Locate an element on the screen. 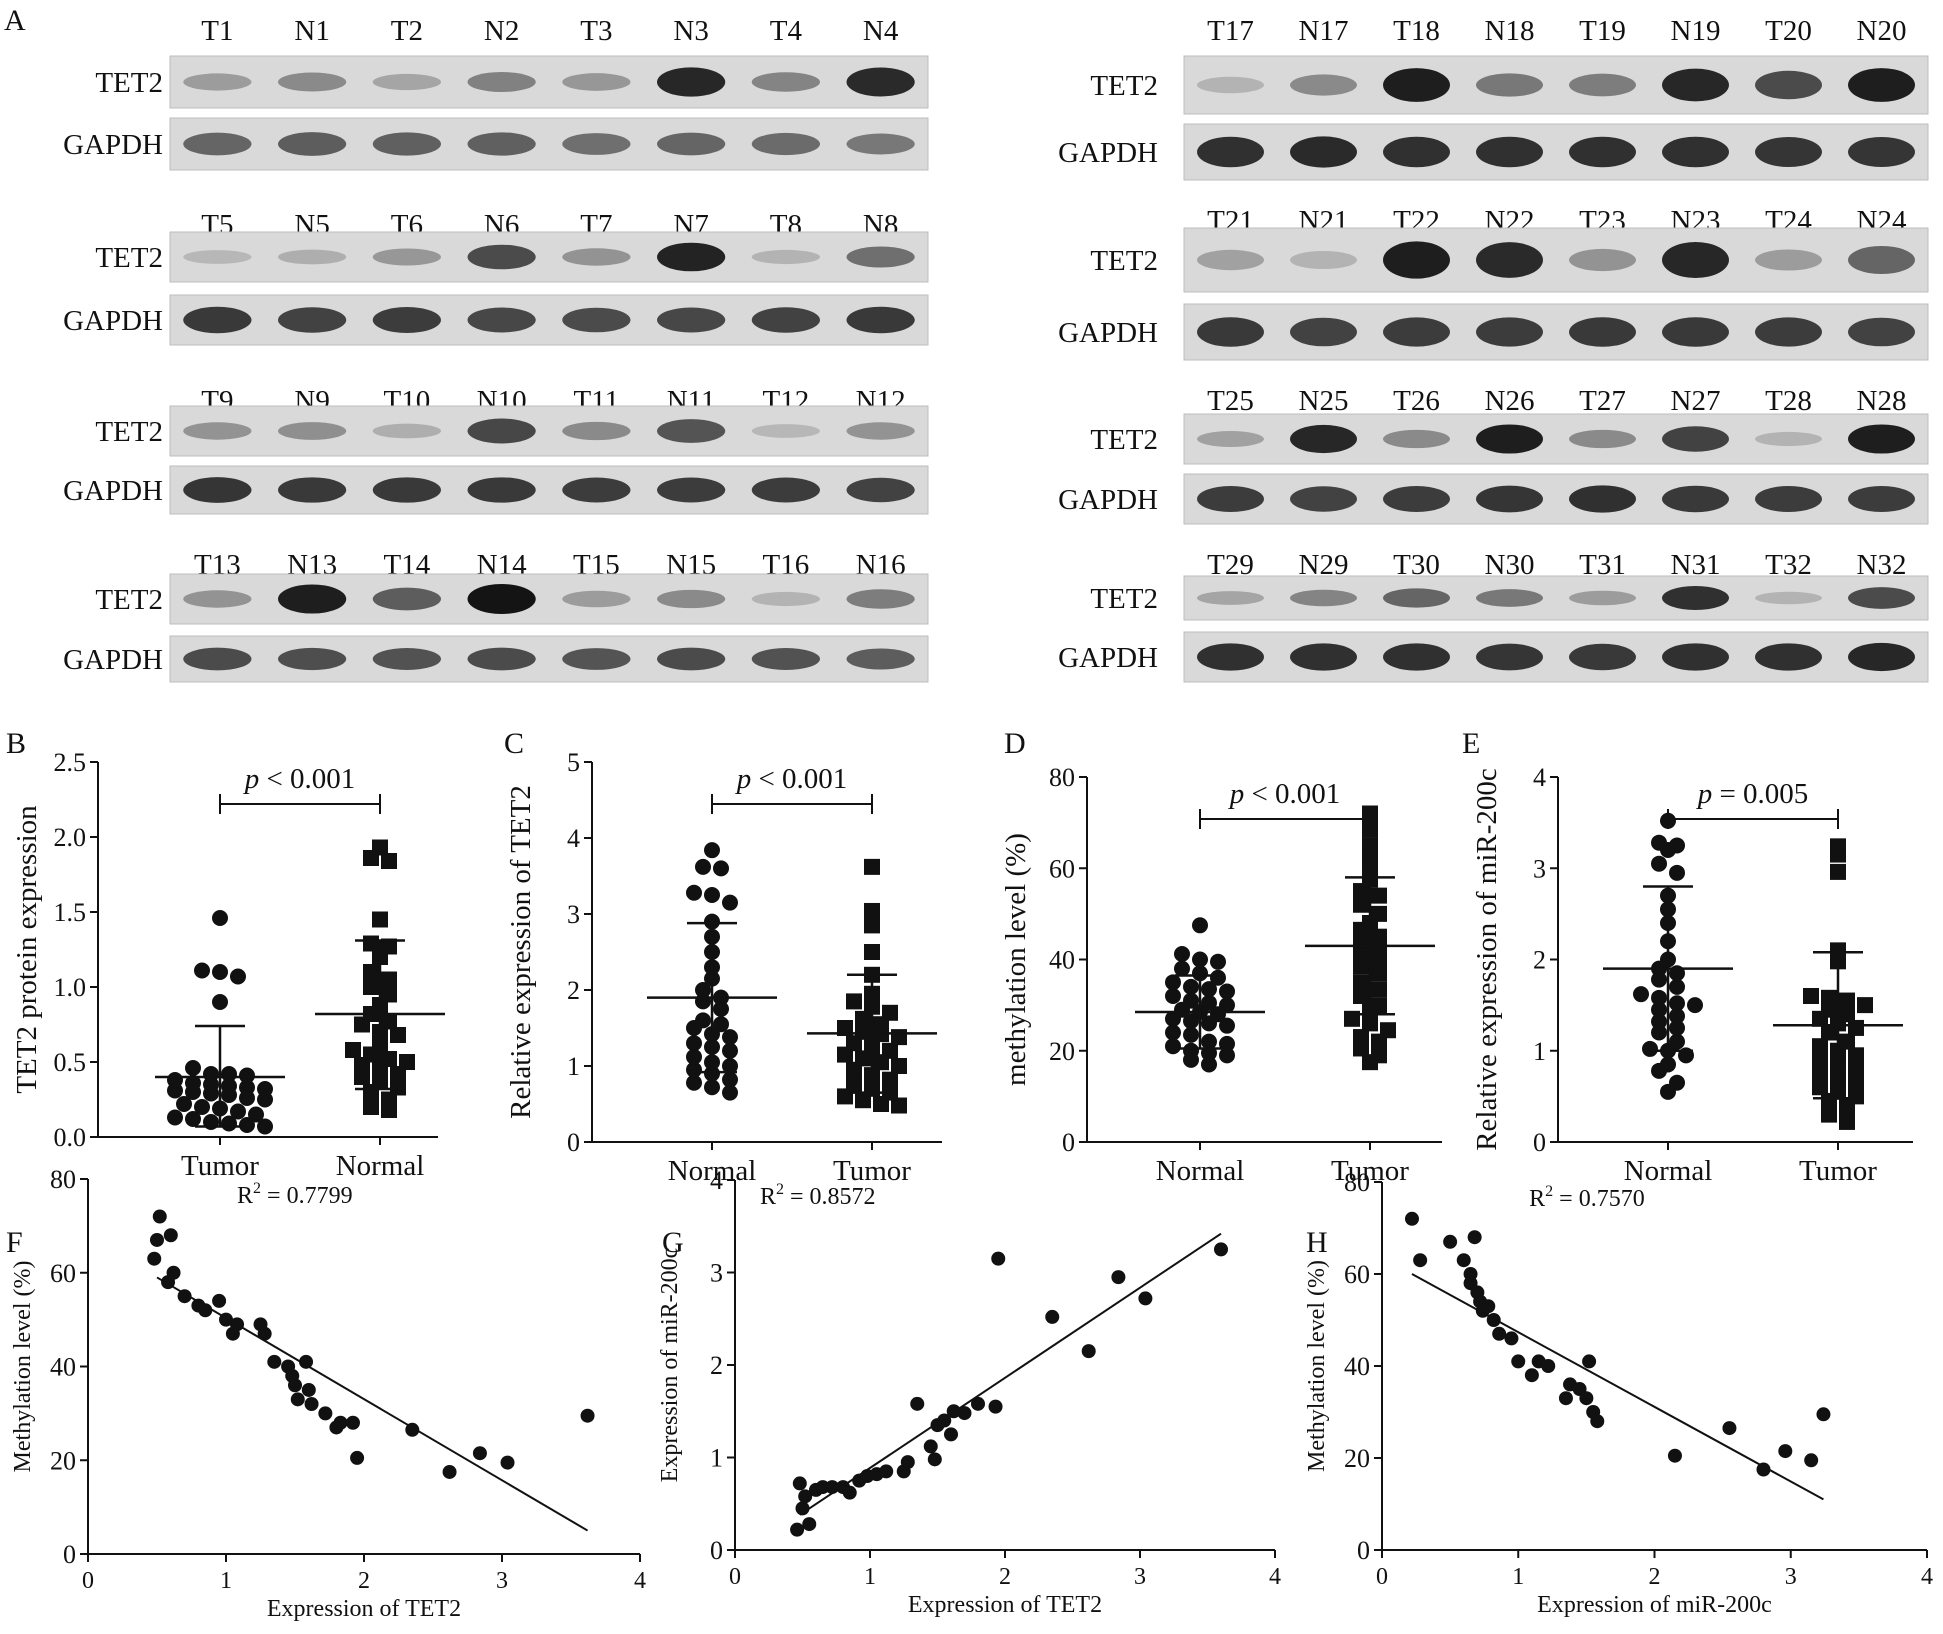  r-squared-label: R2 = 0.8572 is located at coordinates (818, 1195).